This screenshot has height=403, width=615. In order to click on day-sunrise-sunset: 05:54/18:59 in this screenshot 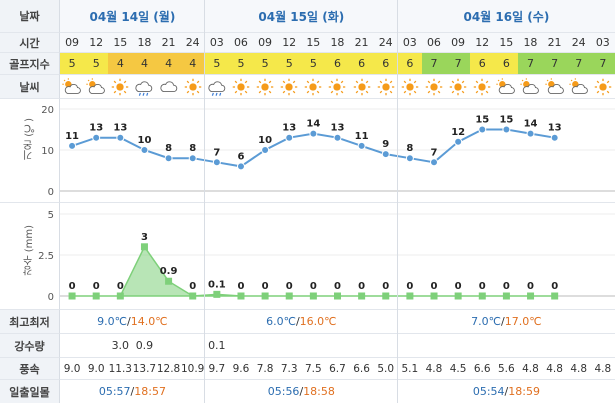, I will do `click(506, 391)`.